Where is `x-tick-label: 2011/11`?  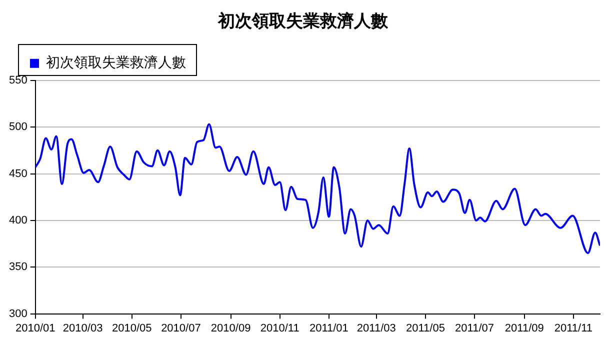
x-tick-label: 2011/11 is located at coordinates (573, 328).